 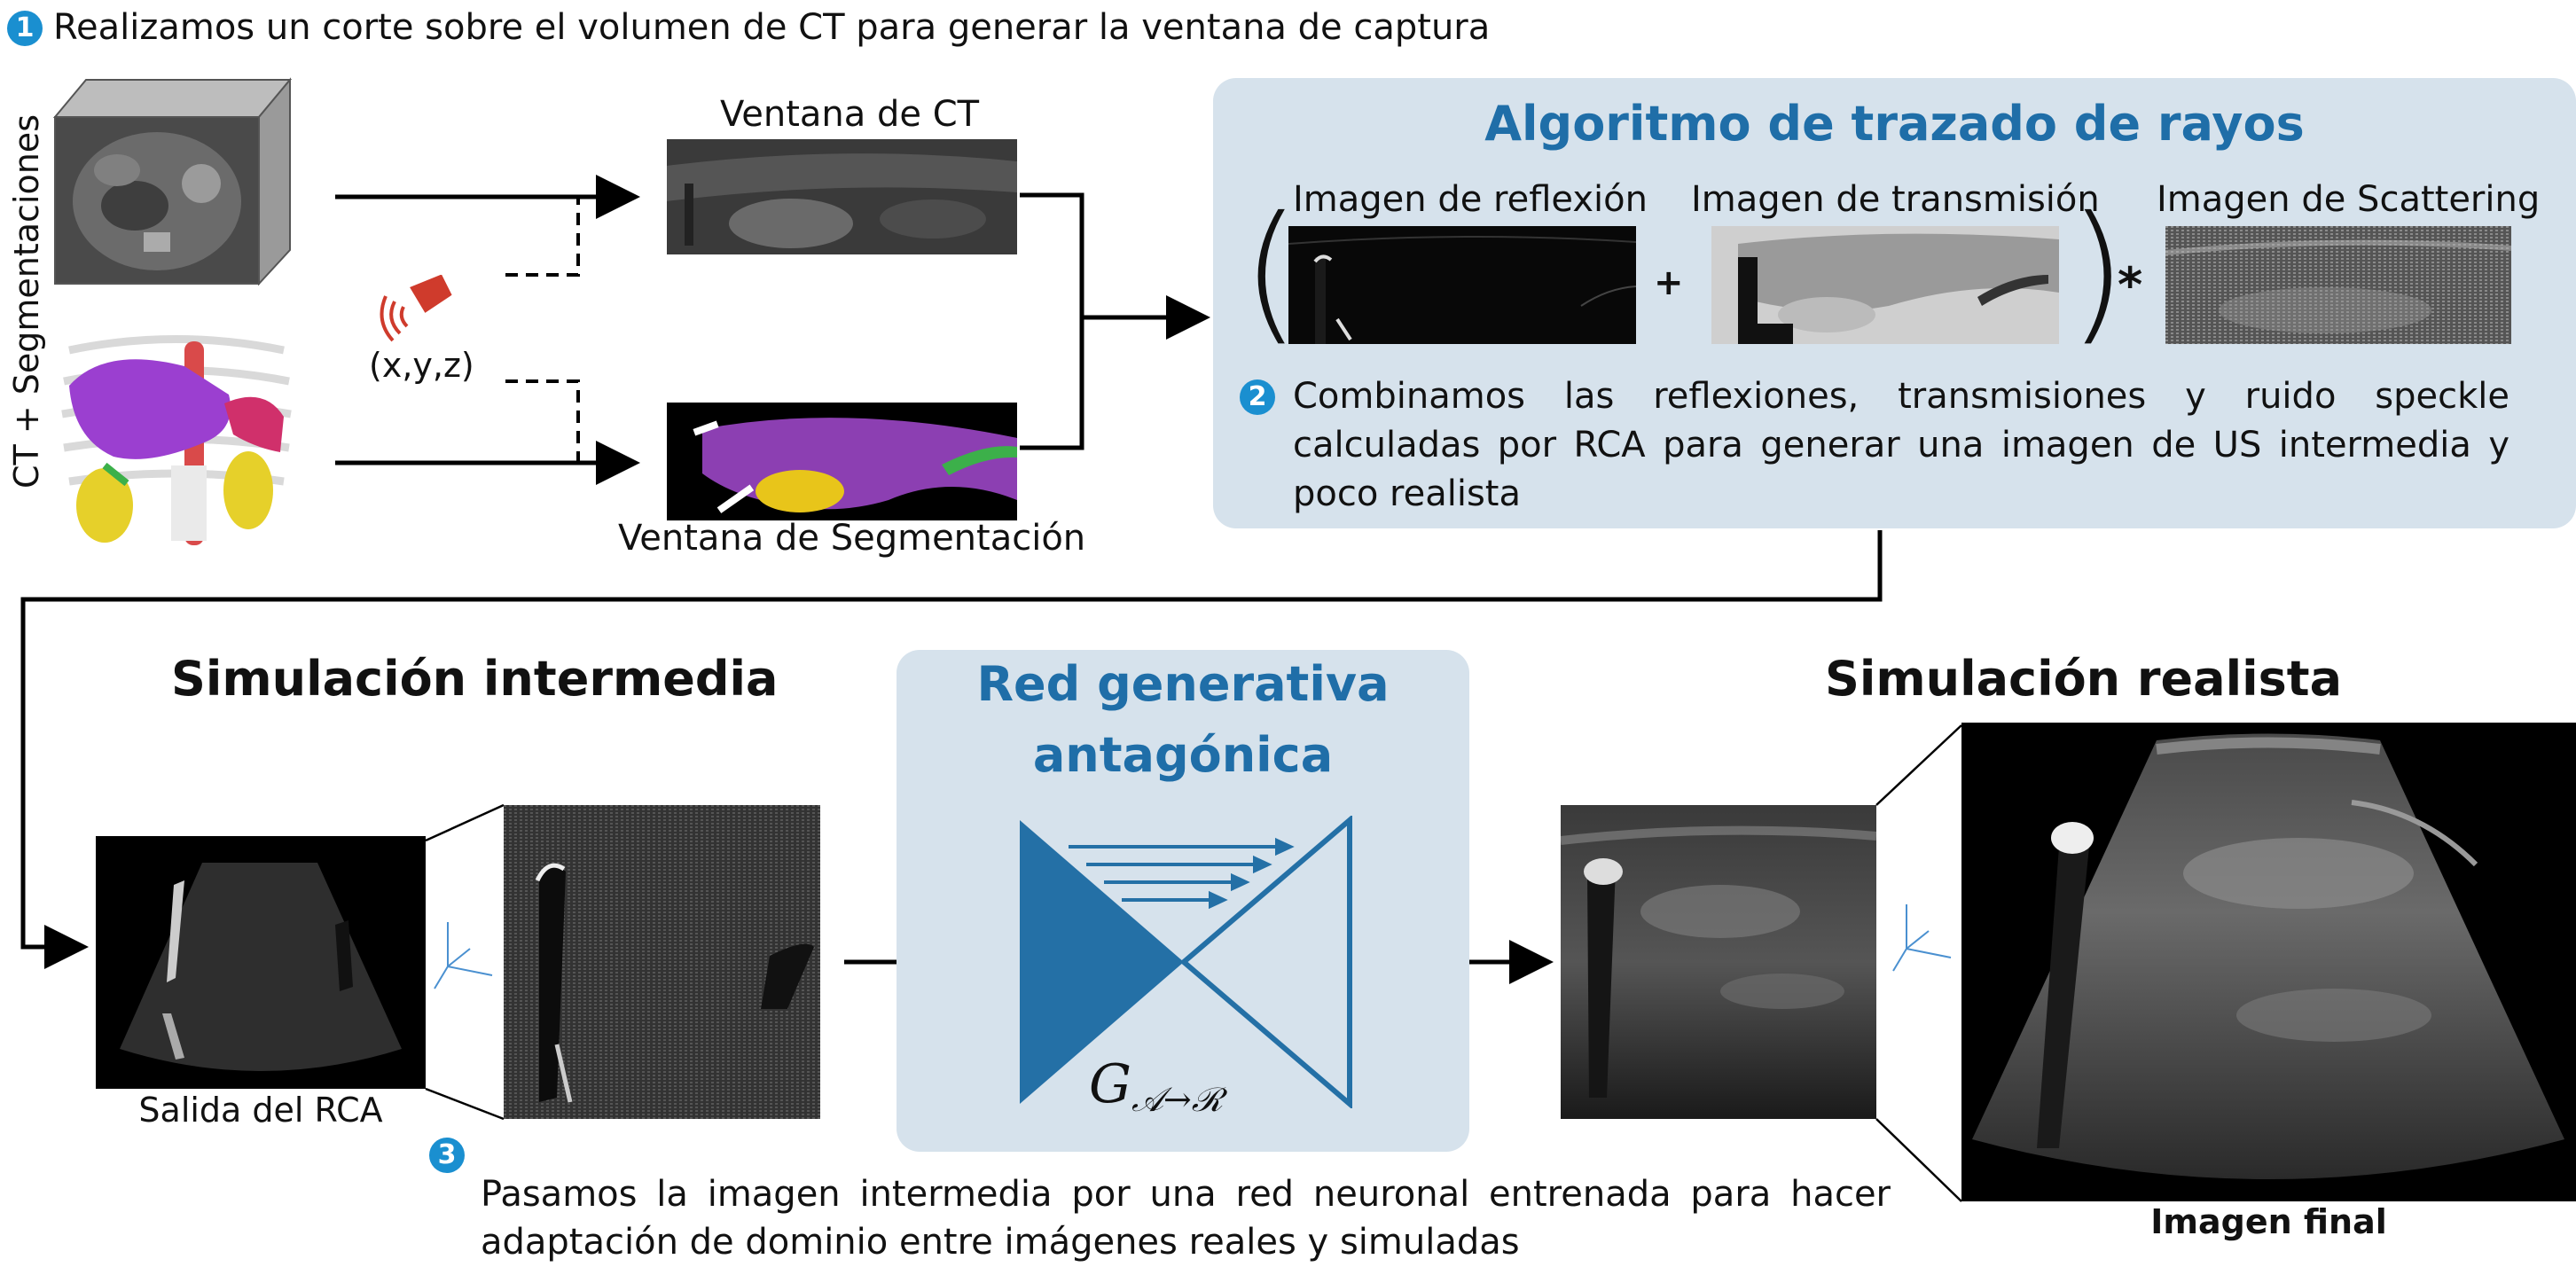 What do you see at coordinates (2130, 285) in the screenshot?
I see `times-sign: *` at bounding box center [2130, 285].